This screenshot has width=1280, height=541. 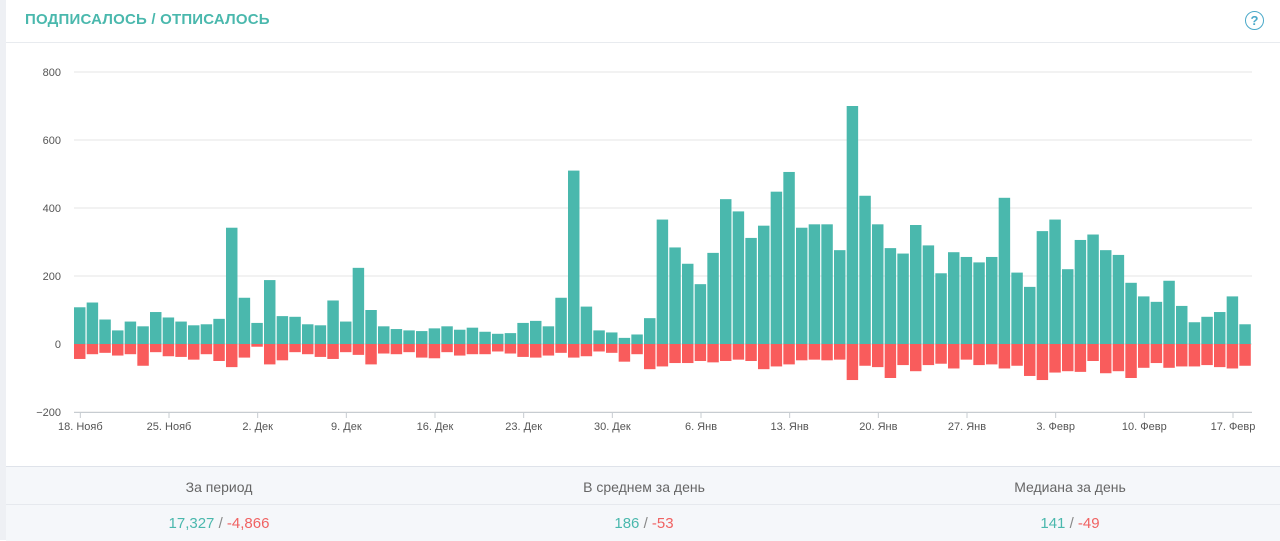 What do you see at coordinates (58, 345) in the screenshot?
I see `y-tick-label: 0` at bounding box center [58, 345].